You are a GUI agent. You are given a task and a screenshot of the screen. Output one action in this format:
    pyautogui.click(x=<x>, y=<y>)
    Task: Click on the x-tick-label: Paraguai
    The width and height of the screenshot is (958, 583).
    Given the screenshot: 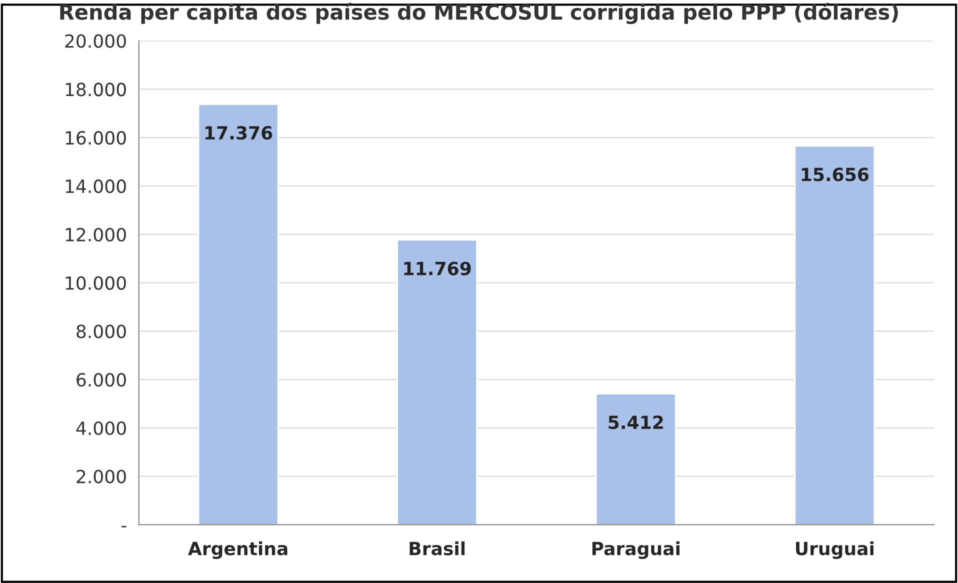 What is the action you would take?
    pyautogui.click(x=636, y=550)
    